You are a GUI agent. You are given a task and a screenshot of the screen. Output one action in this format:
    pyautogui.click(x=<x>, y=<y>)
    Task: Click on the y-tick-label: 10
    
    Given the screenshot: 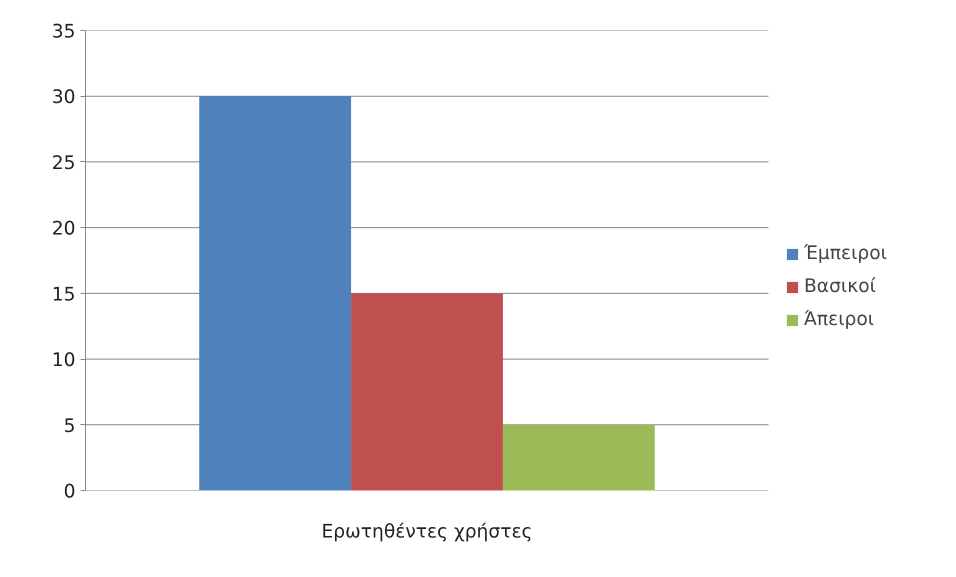 What is the action you would take?
    pyautogui.click(x=64, y=361)
    